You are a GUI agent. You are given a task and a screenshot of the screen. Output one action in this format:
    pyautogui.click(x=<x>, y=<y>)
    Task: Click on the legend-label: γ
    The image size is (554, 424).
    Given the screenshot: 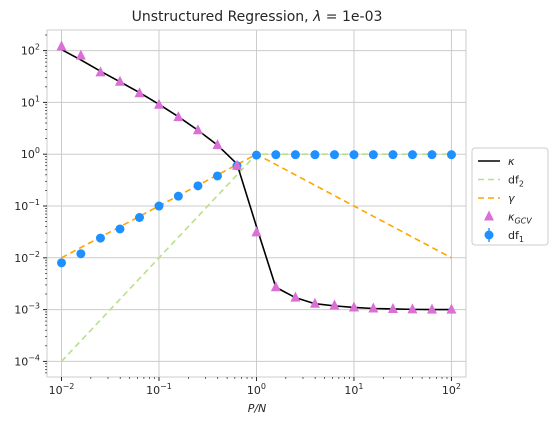 What is the action you would take?
    pyautogui.click(x=511, y=198)
    